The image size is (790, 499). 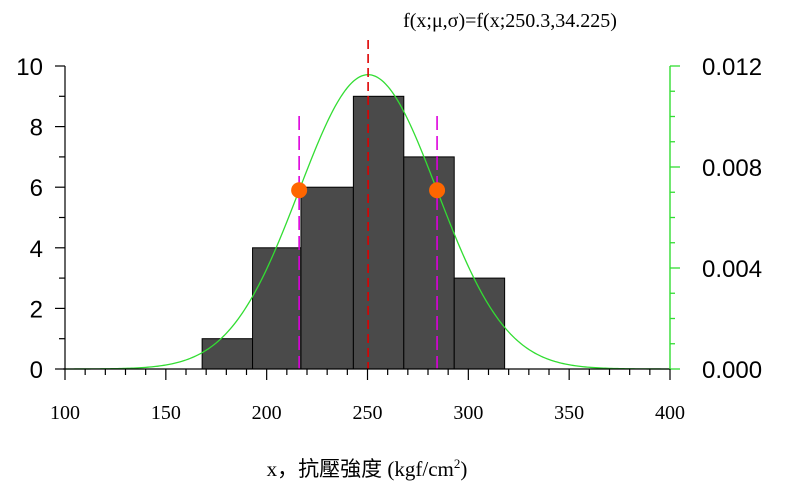 I want to click on chart-title: f(x;μ,σ)=f(x;250.3,34.225), so click(x=510, y=21).